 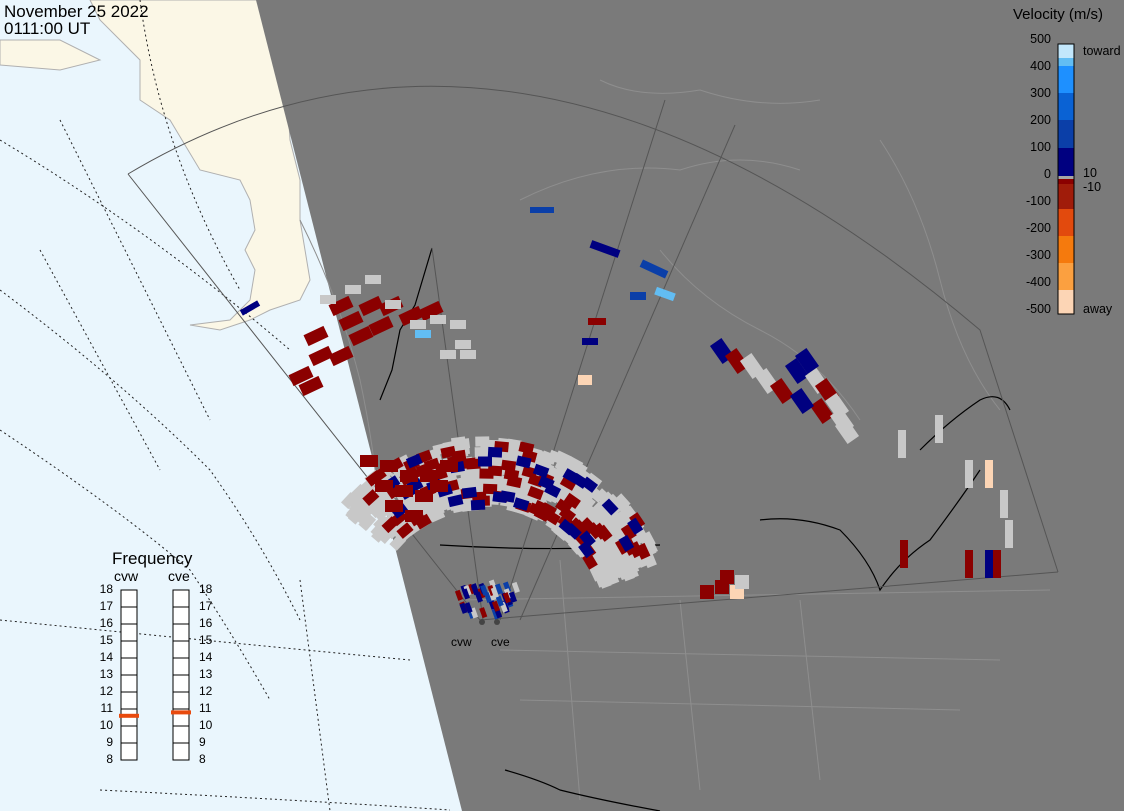 What do you see at coordinates (1092, 187) in the screenshot?
I see `colorbar-side-label: -10` at bounding box center [1092, 187].